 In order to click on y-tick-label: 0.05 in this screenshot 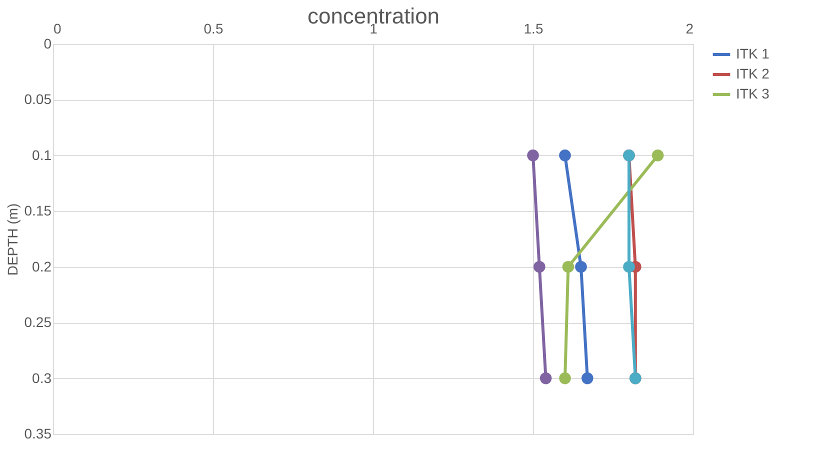, I will do `click(38, 99)`.